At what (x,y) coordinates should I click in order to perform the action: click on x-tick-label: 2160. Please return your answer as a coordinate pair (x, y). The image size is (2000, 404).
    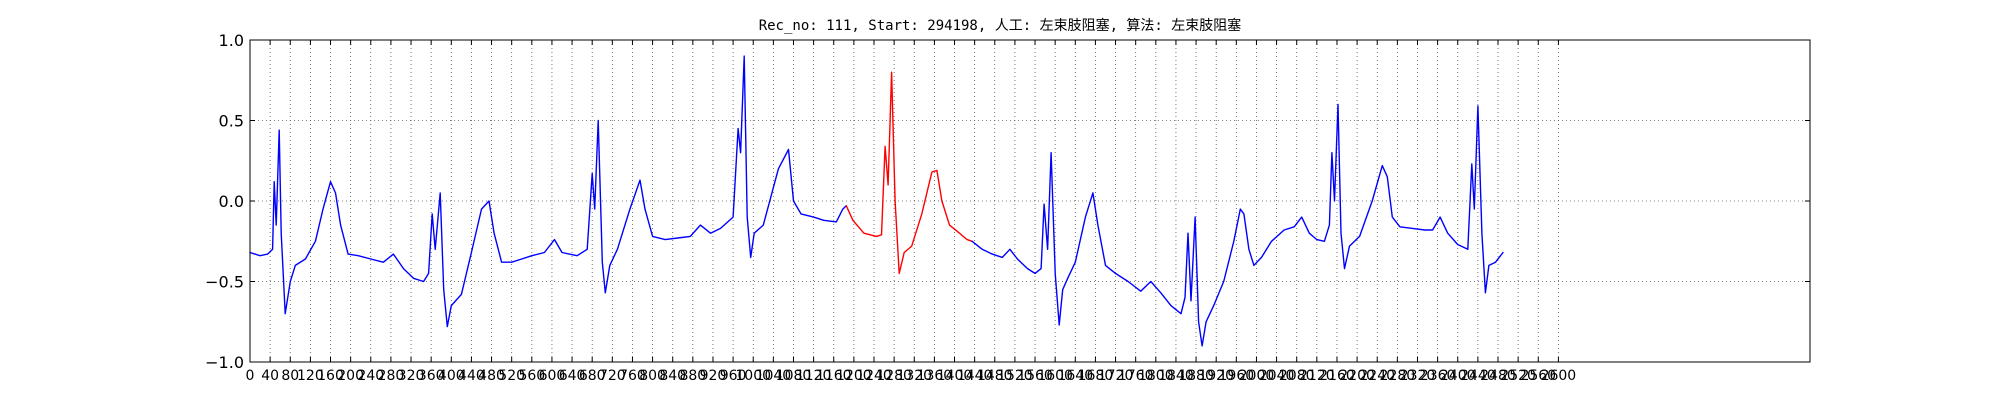
    Looking at the image, I should click on (1337, 376).